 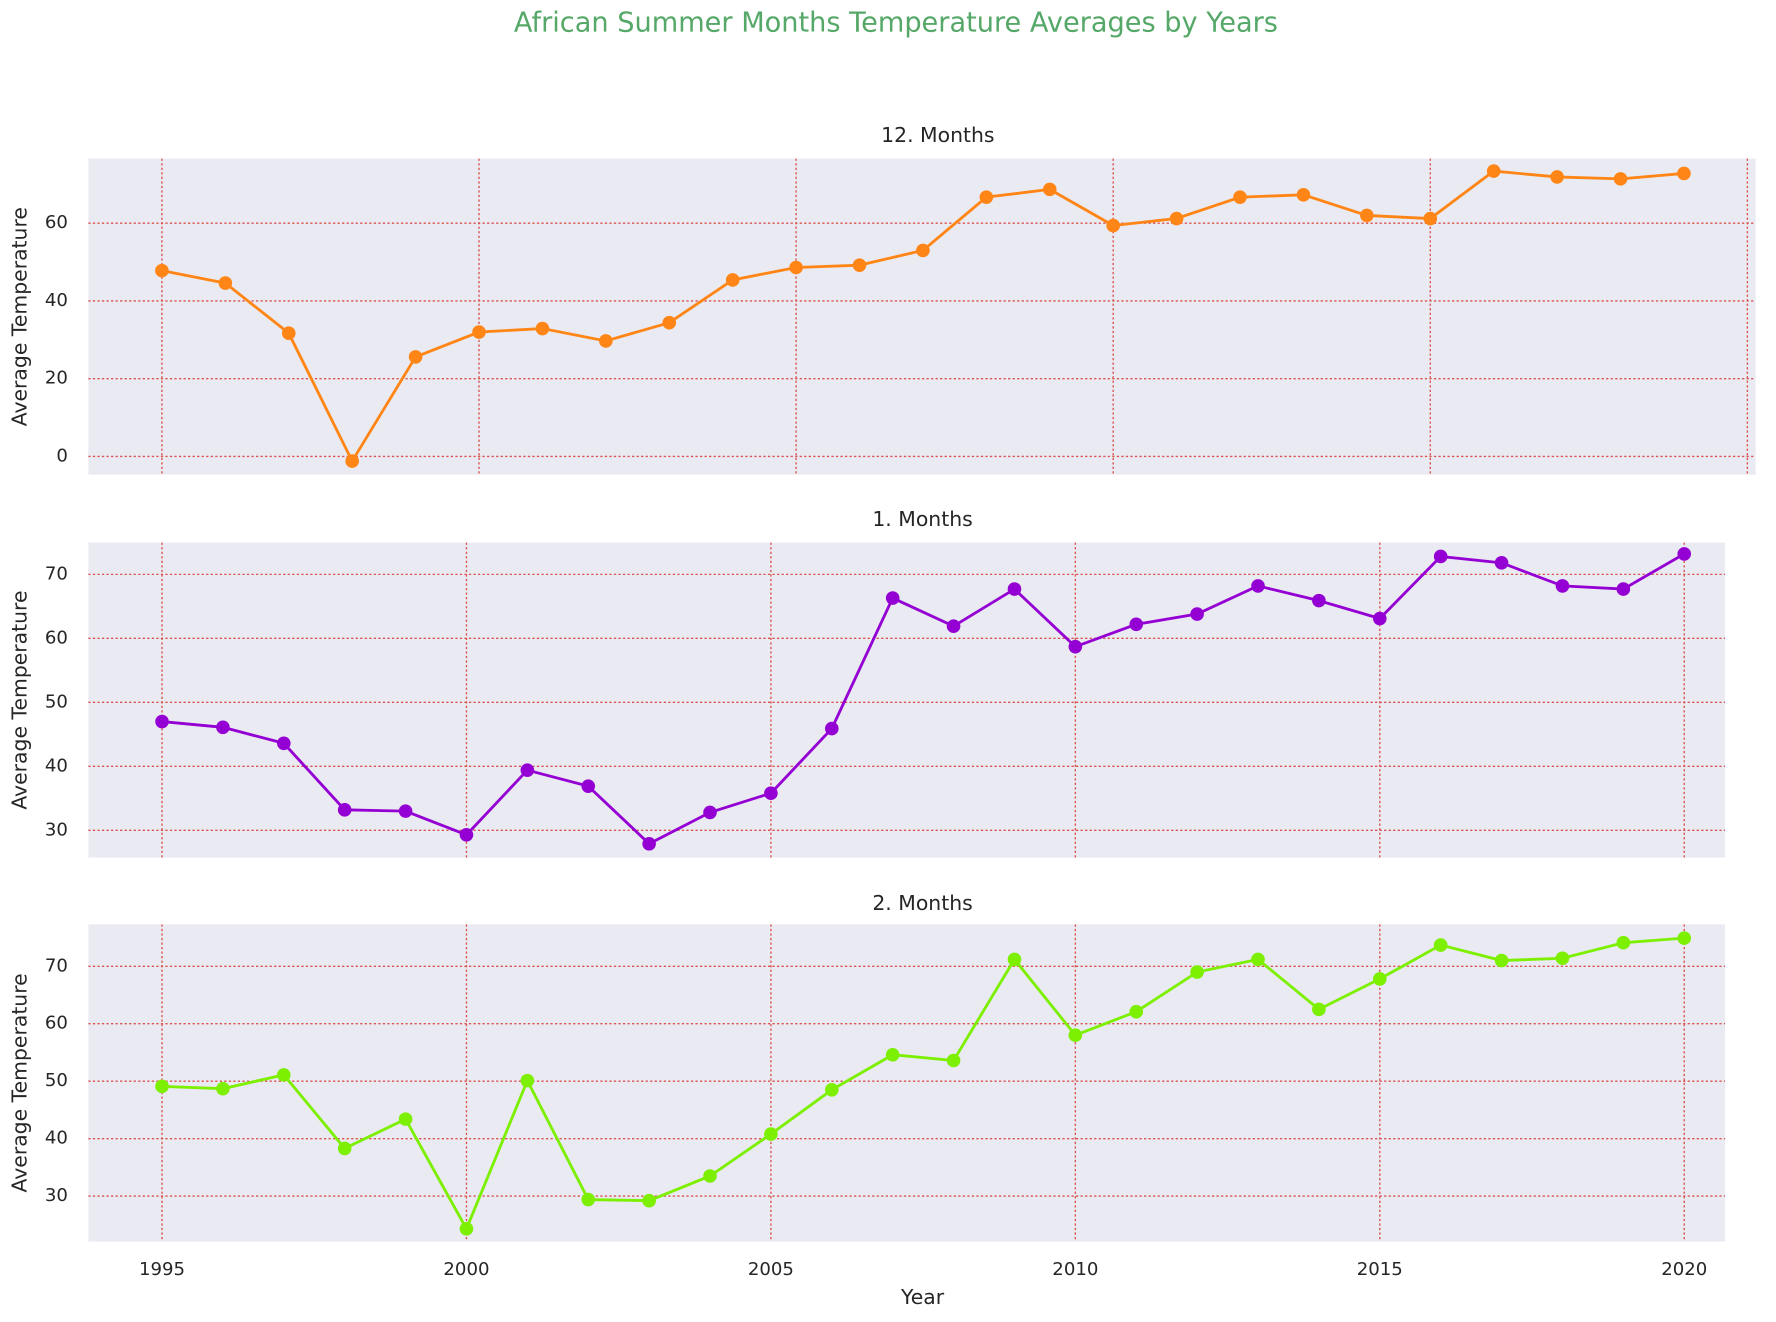 What do you see at coordinates (56, 378) in the screenshot?
I see `y-tick-label: 20` at bounding box center [56, 378].